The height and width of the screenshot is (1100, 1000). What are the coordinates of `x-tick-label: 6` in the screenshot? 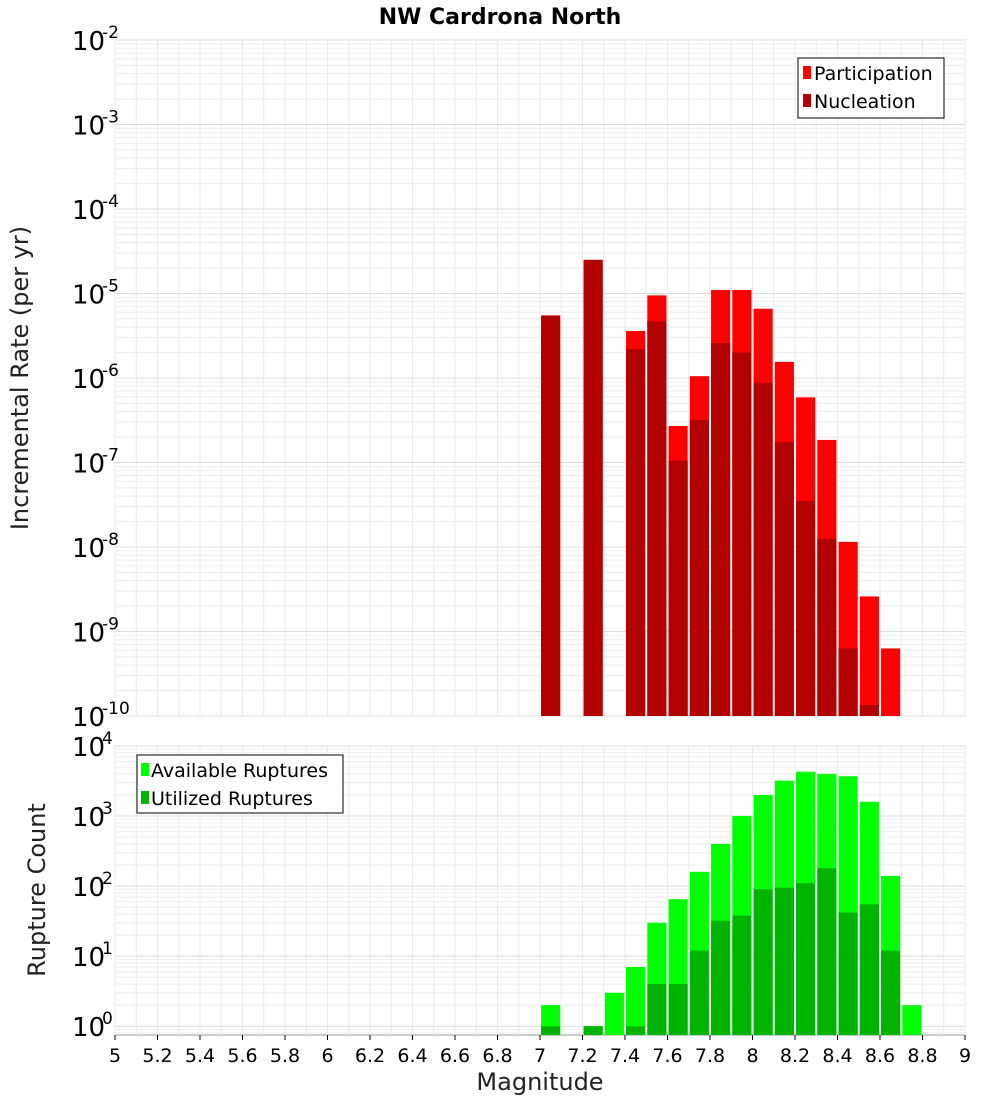 It's located at (327, 1056).